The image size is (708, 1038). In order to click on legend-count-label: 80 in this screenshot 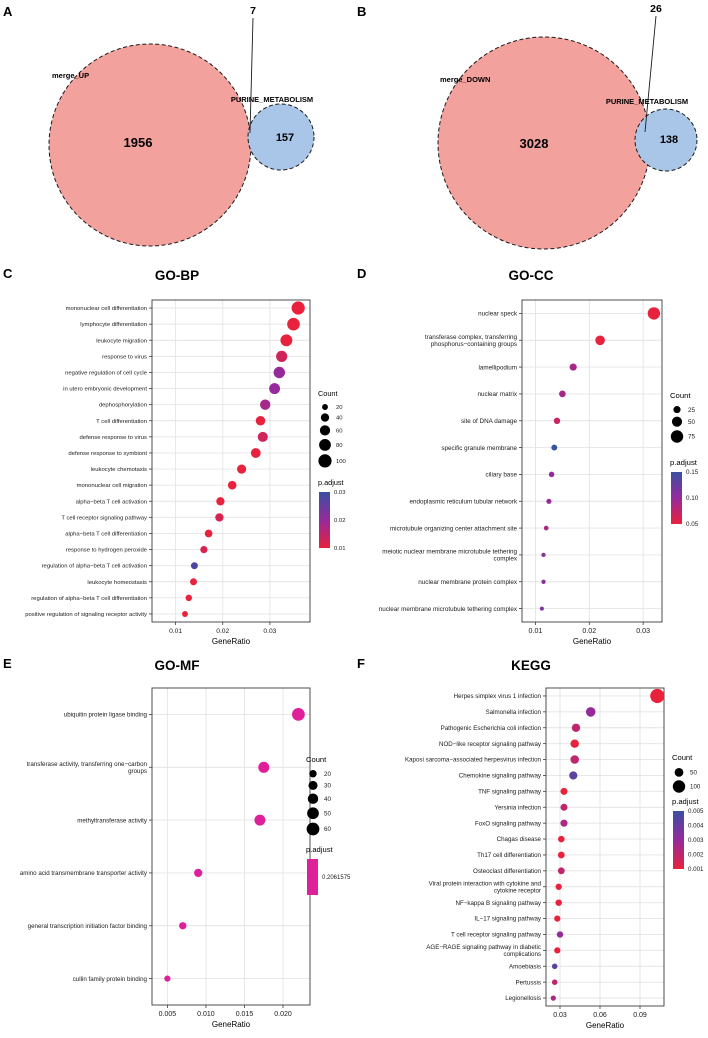, I will do `click(339, 446)`.